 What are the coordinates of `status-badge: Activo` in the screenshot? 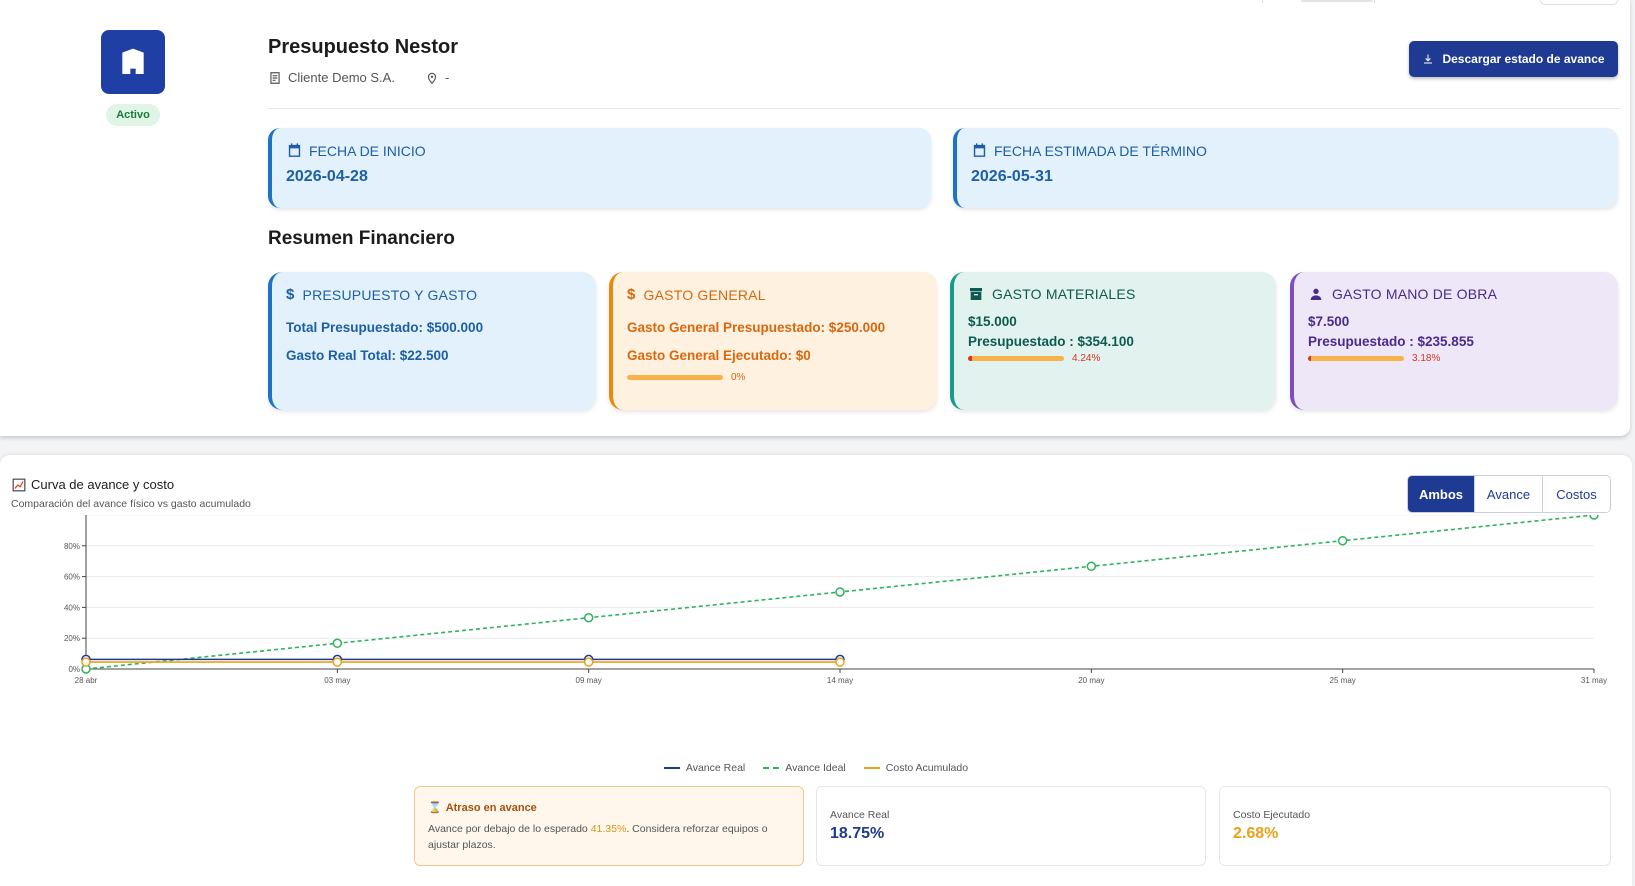 It's located at (133, 115).